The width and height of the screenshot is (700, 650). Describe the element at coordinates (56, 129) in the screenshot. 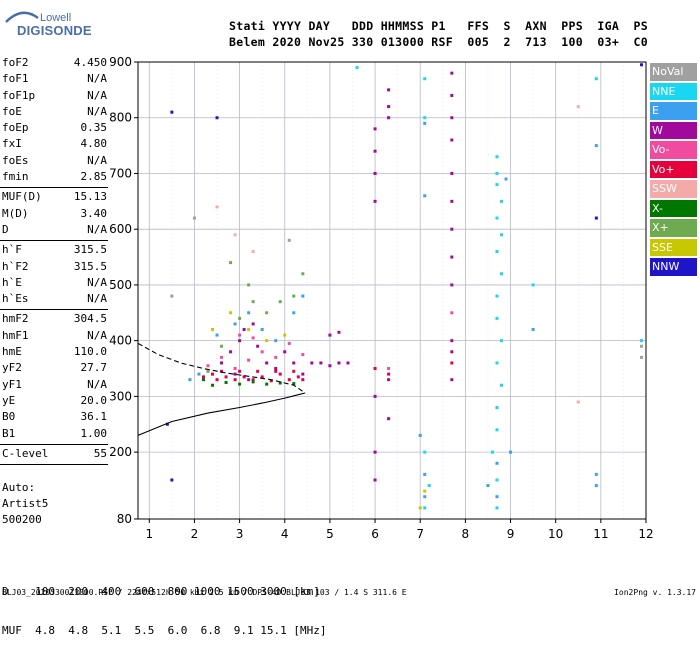

I see `param-row: foEp 0.35` at that location.